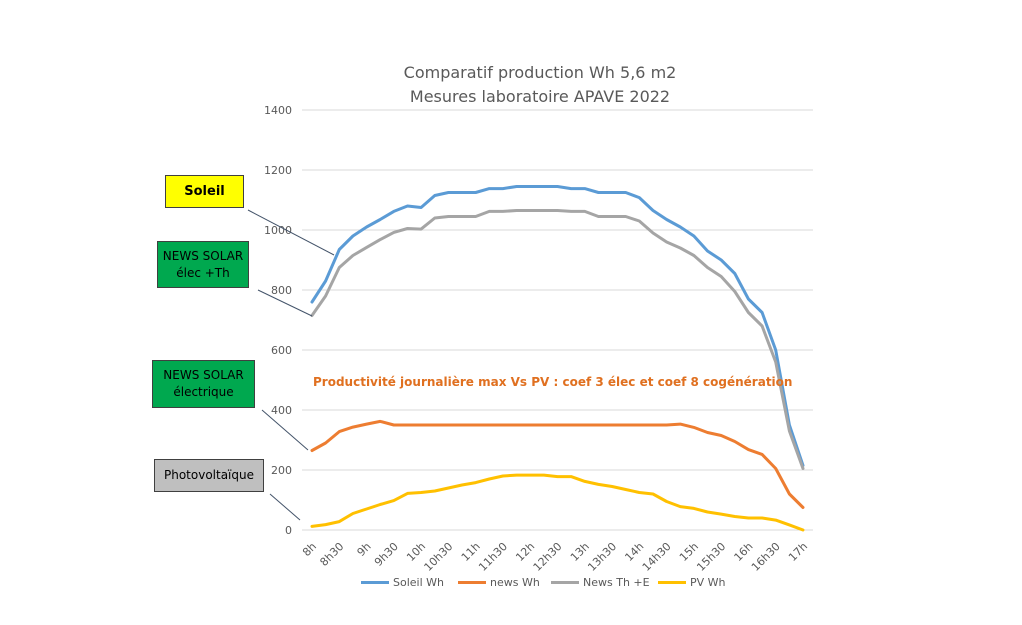  I want to click on y-tick-label: 1400, so click(278, 110).